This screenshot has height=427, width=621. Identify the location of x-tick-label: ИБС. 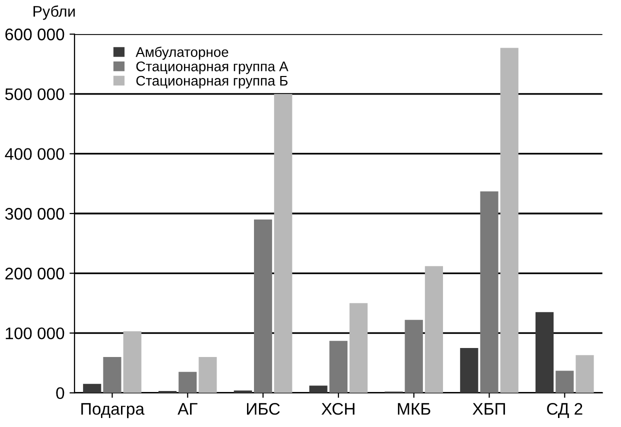
(263, 409).